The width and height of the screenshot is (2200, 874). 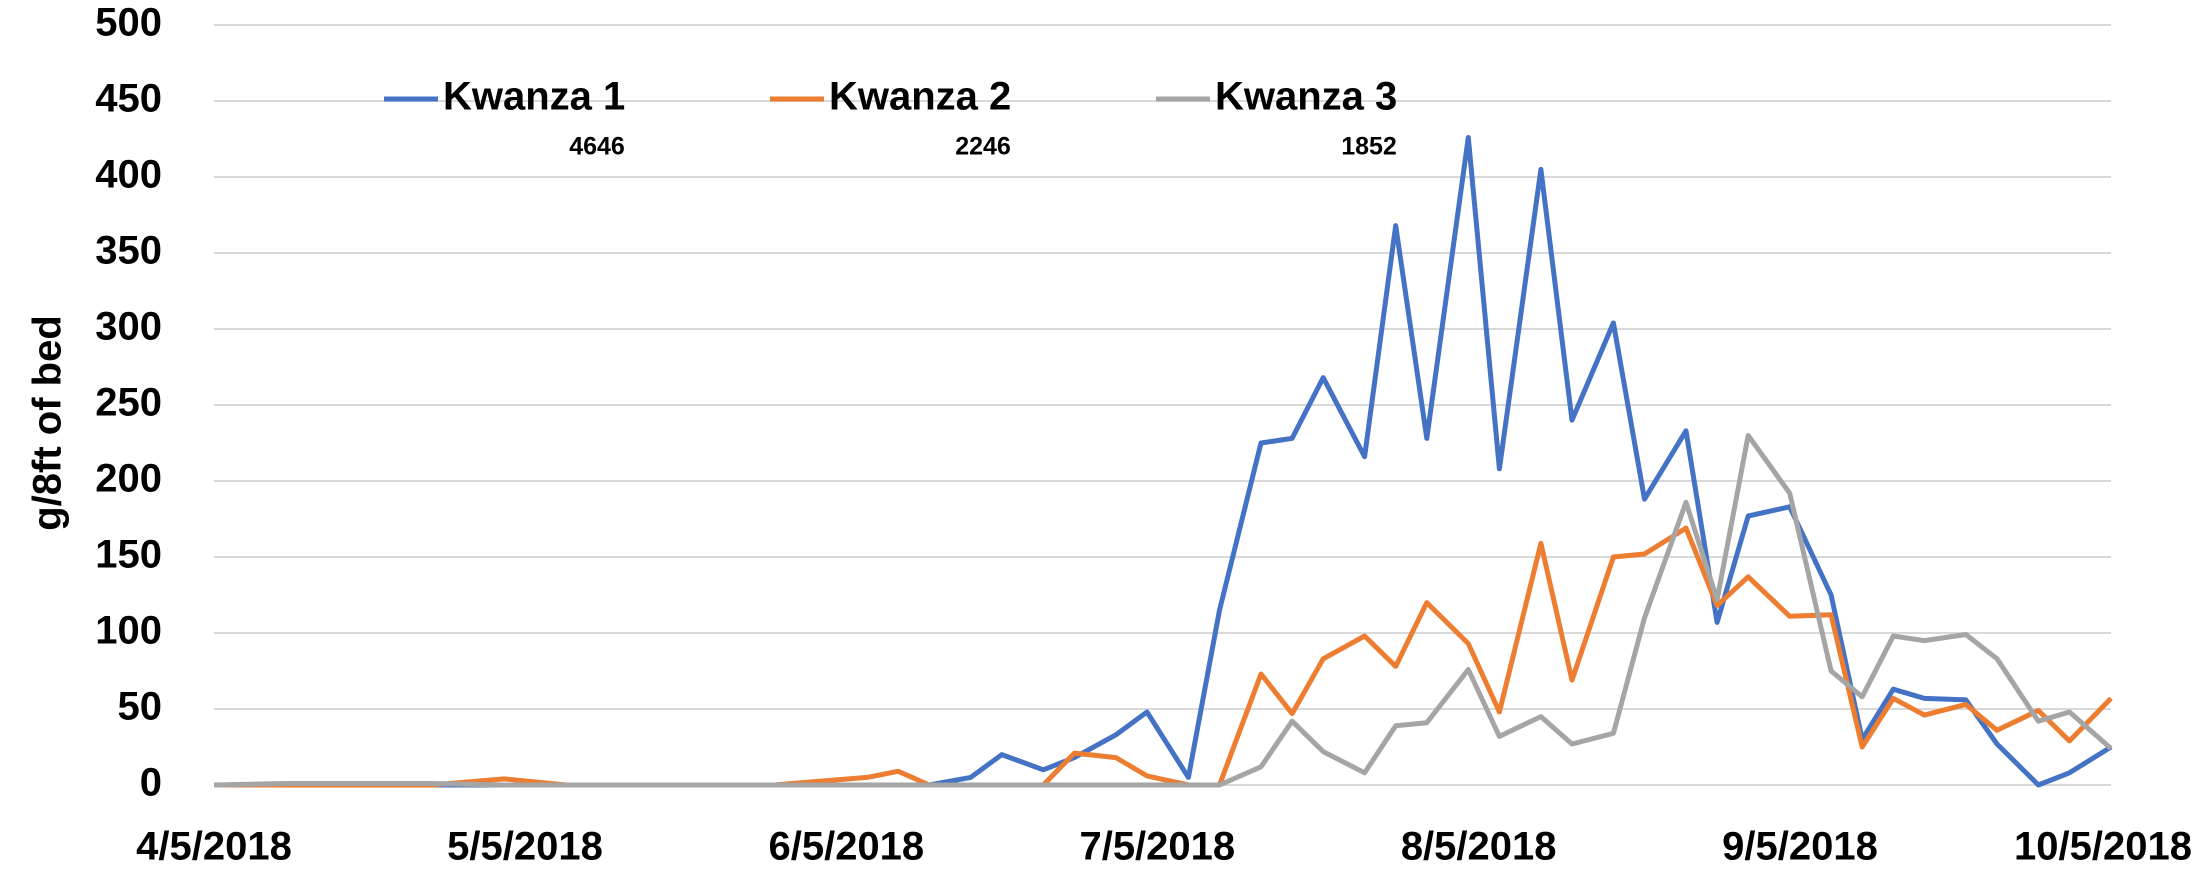 What do you see at coordinates (128, 327) in the screenshot?
I see `y-tick-label: 300` at bounding box center [128, 327].